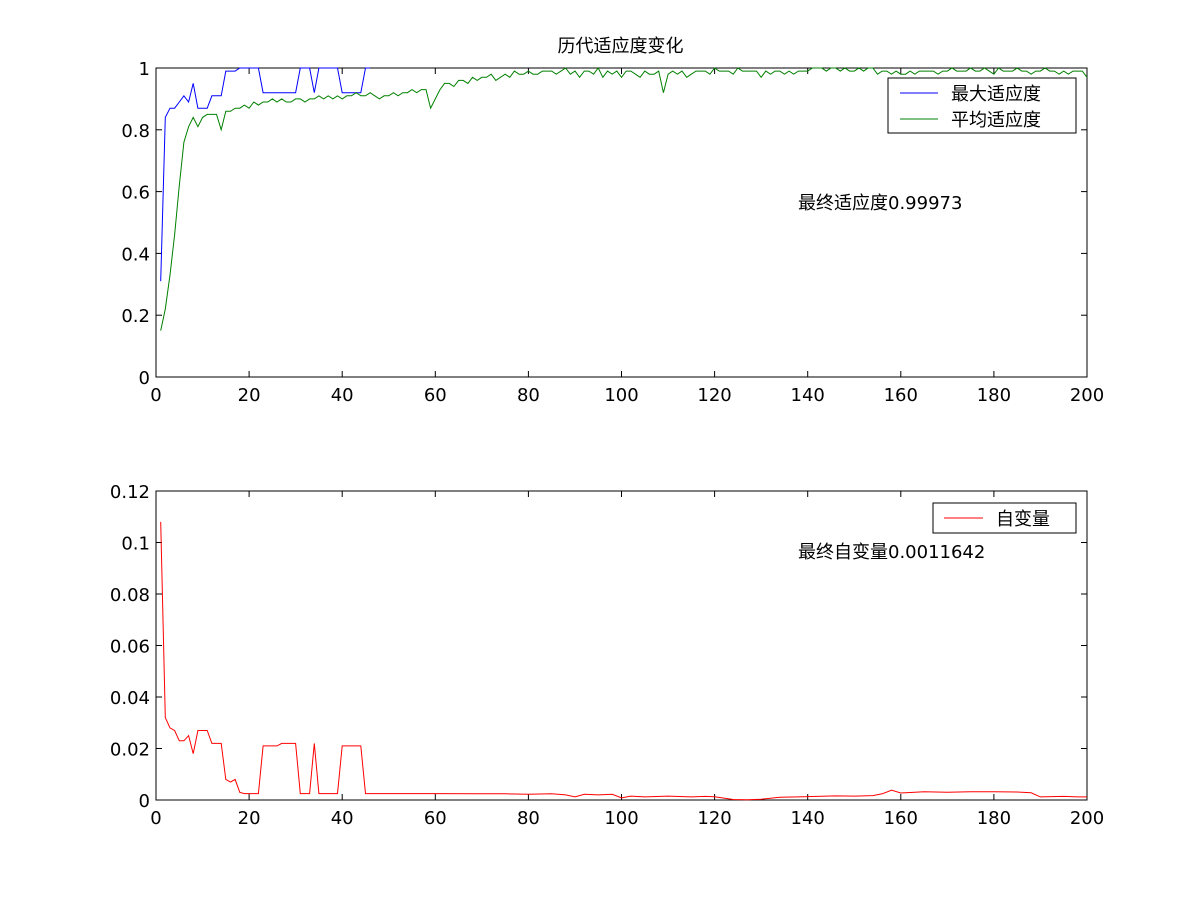 Image resolution: width=1201 pixels, height=900 pixels. Describe the element at coordinates (130, 595) in the screenshot. I see `y-tick-label: 0.08` at that location.